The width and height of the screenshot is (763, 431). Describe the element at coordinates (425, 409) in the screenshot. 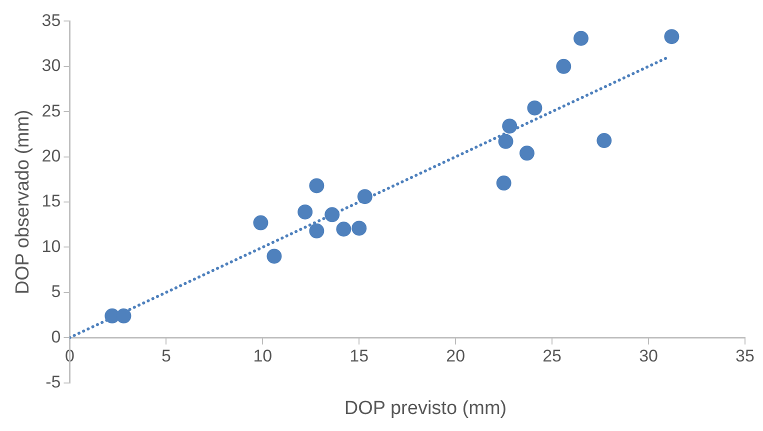

I see `x-axis-title: DOP previsto (mm)` at that location.